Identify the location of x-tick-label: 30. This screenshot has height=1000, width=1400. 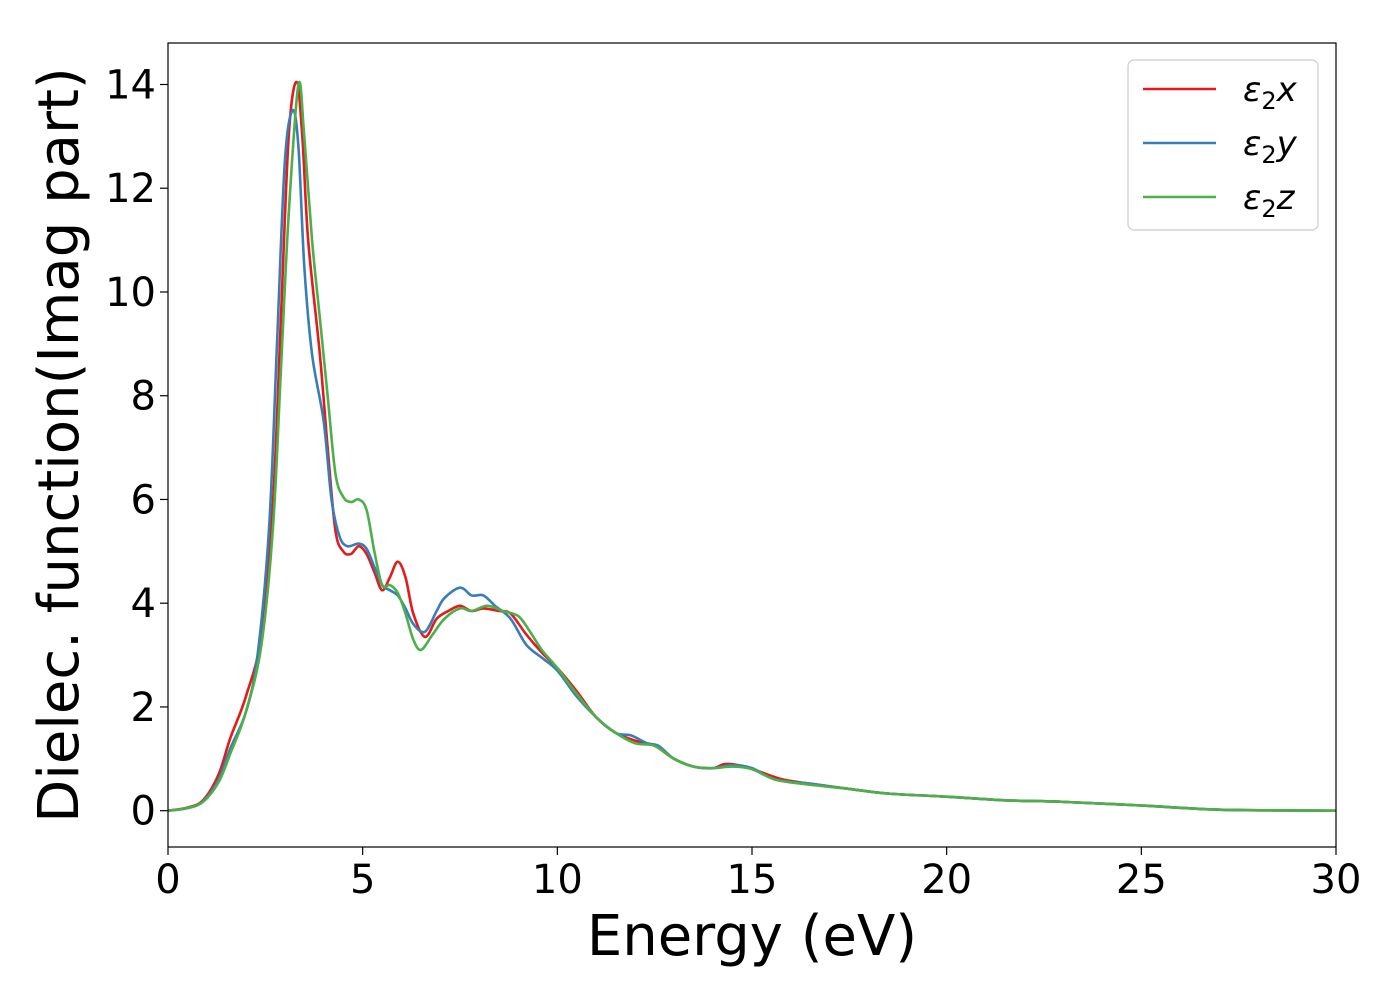
(1336, 880).